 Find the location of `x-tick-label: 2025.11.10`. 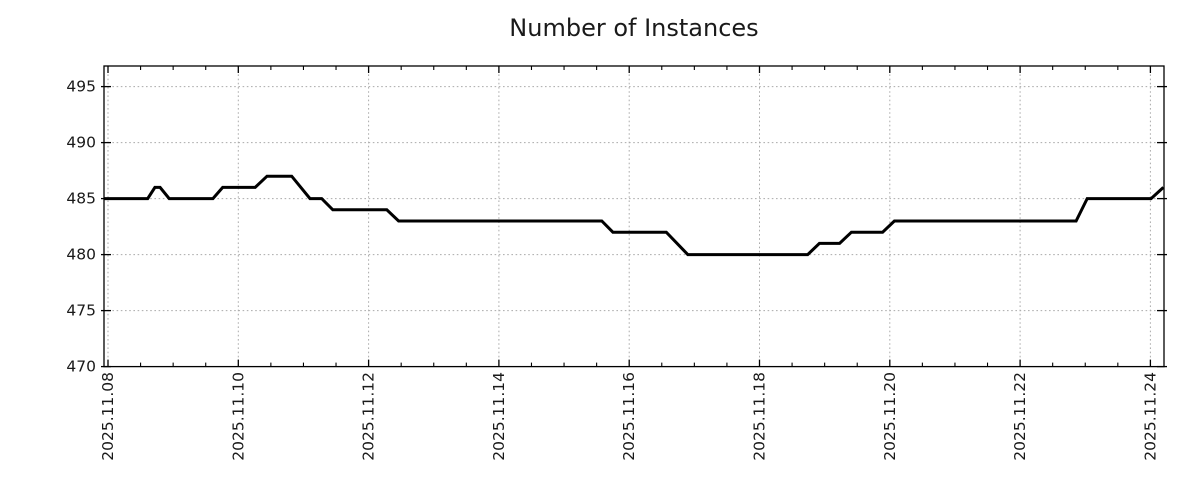

x-tick-label: 2025.11.10 is located at coordinates (238, 416).